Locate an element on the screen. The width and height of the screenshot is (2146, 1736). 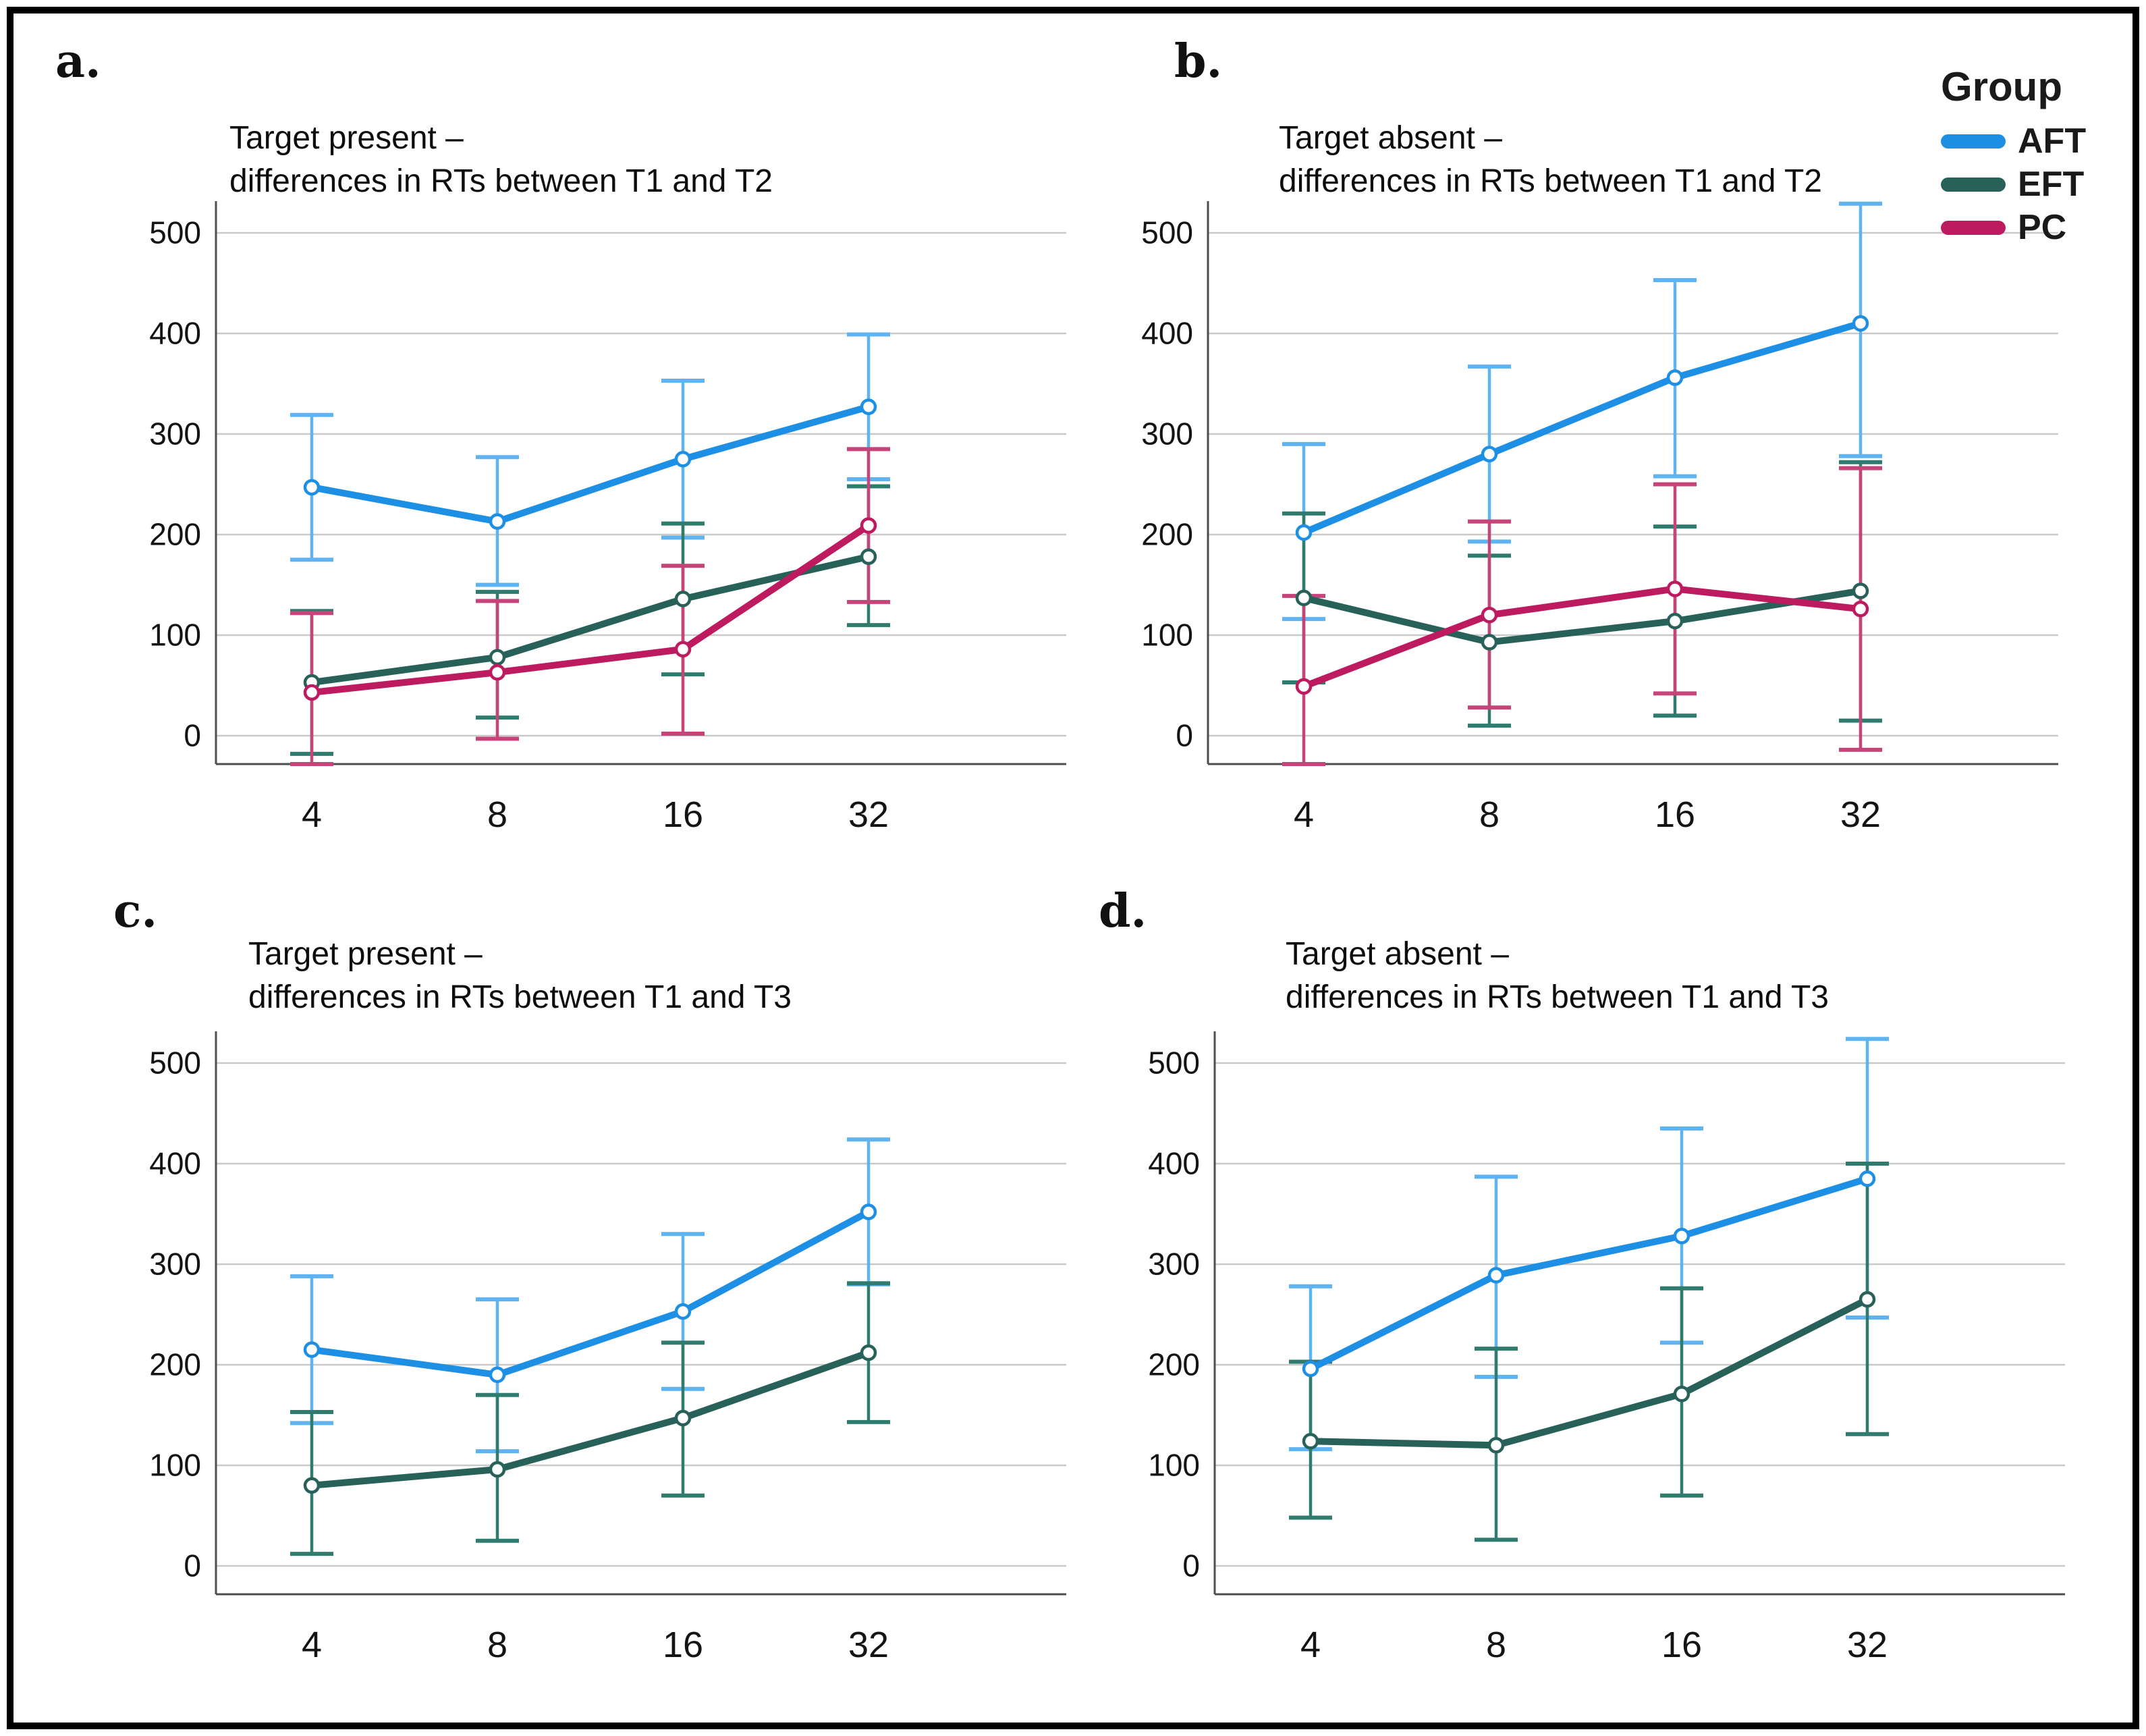
panel-title-line1: Target present – is located at coordinates (346, 138).